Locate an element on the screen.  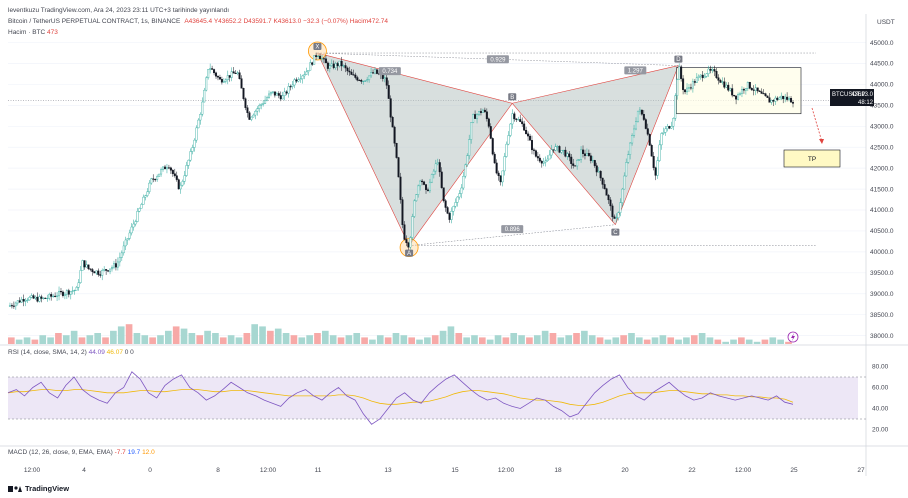
settings-bolt-icon is located at coordinates (793, 337).